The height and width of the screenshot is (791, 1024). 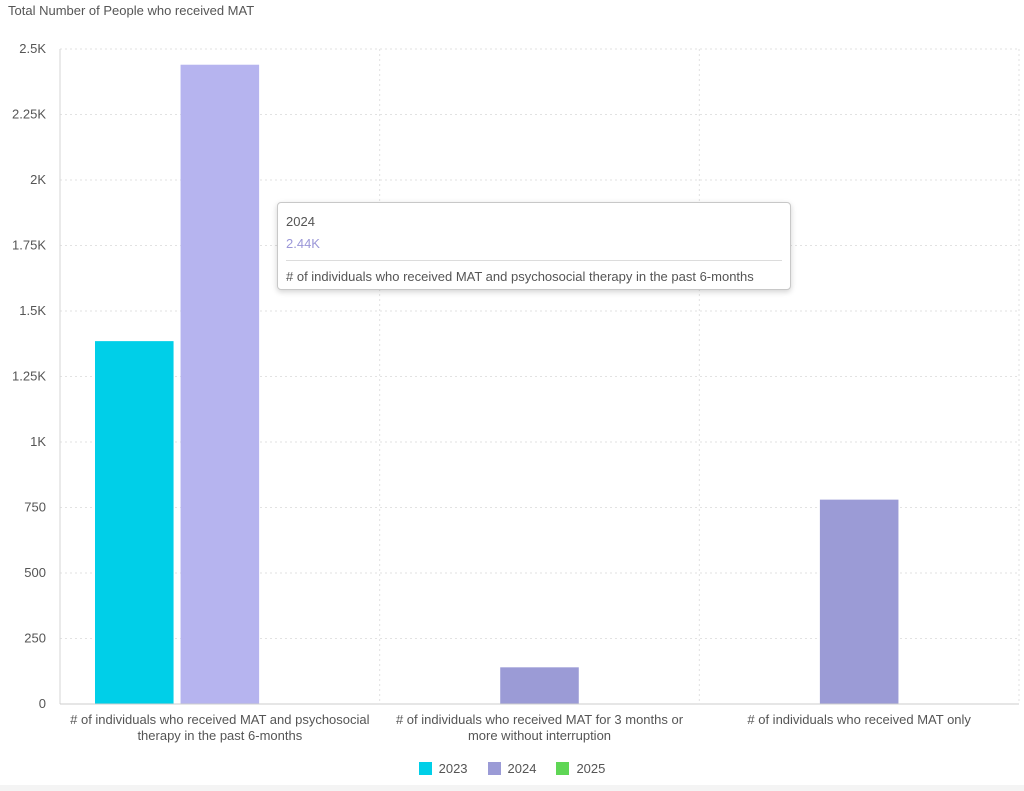 I want to click on tooltip-series-name: 2024, so click(x=300, y=221).